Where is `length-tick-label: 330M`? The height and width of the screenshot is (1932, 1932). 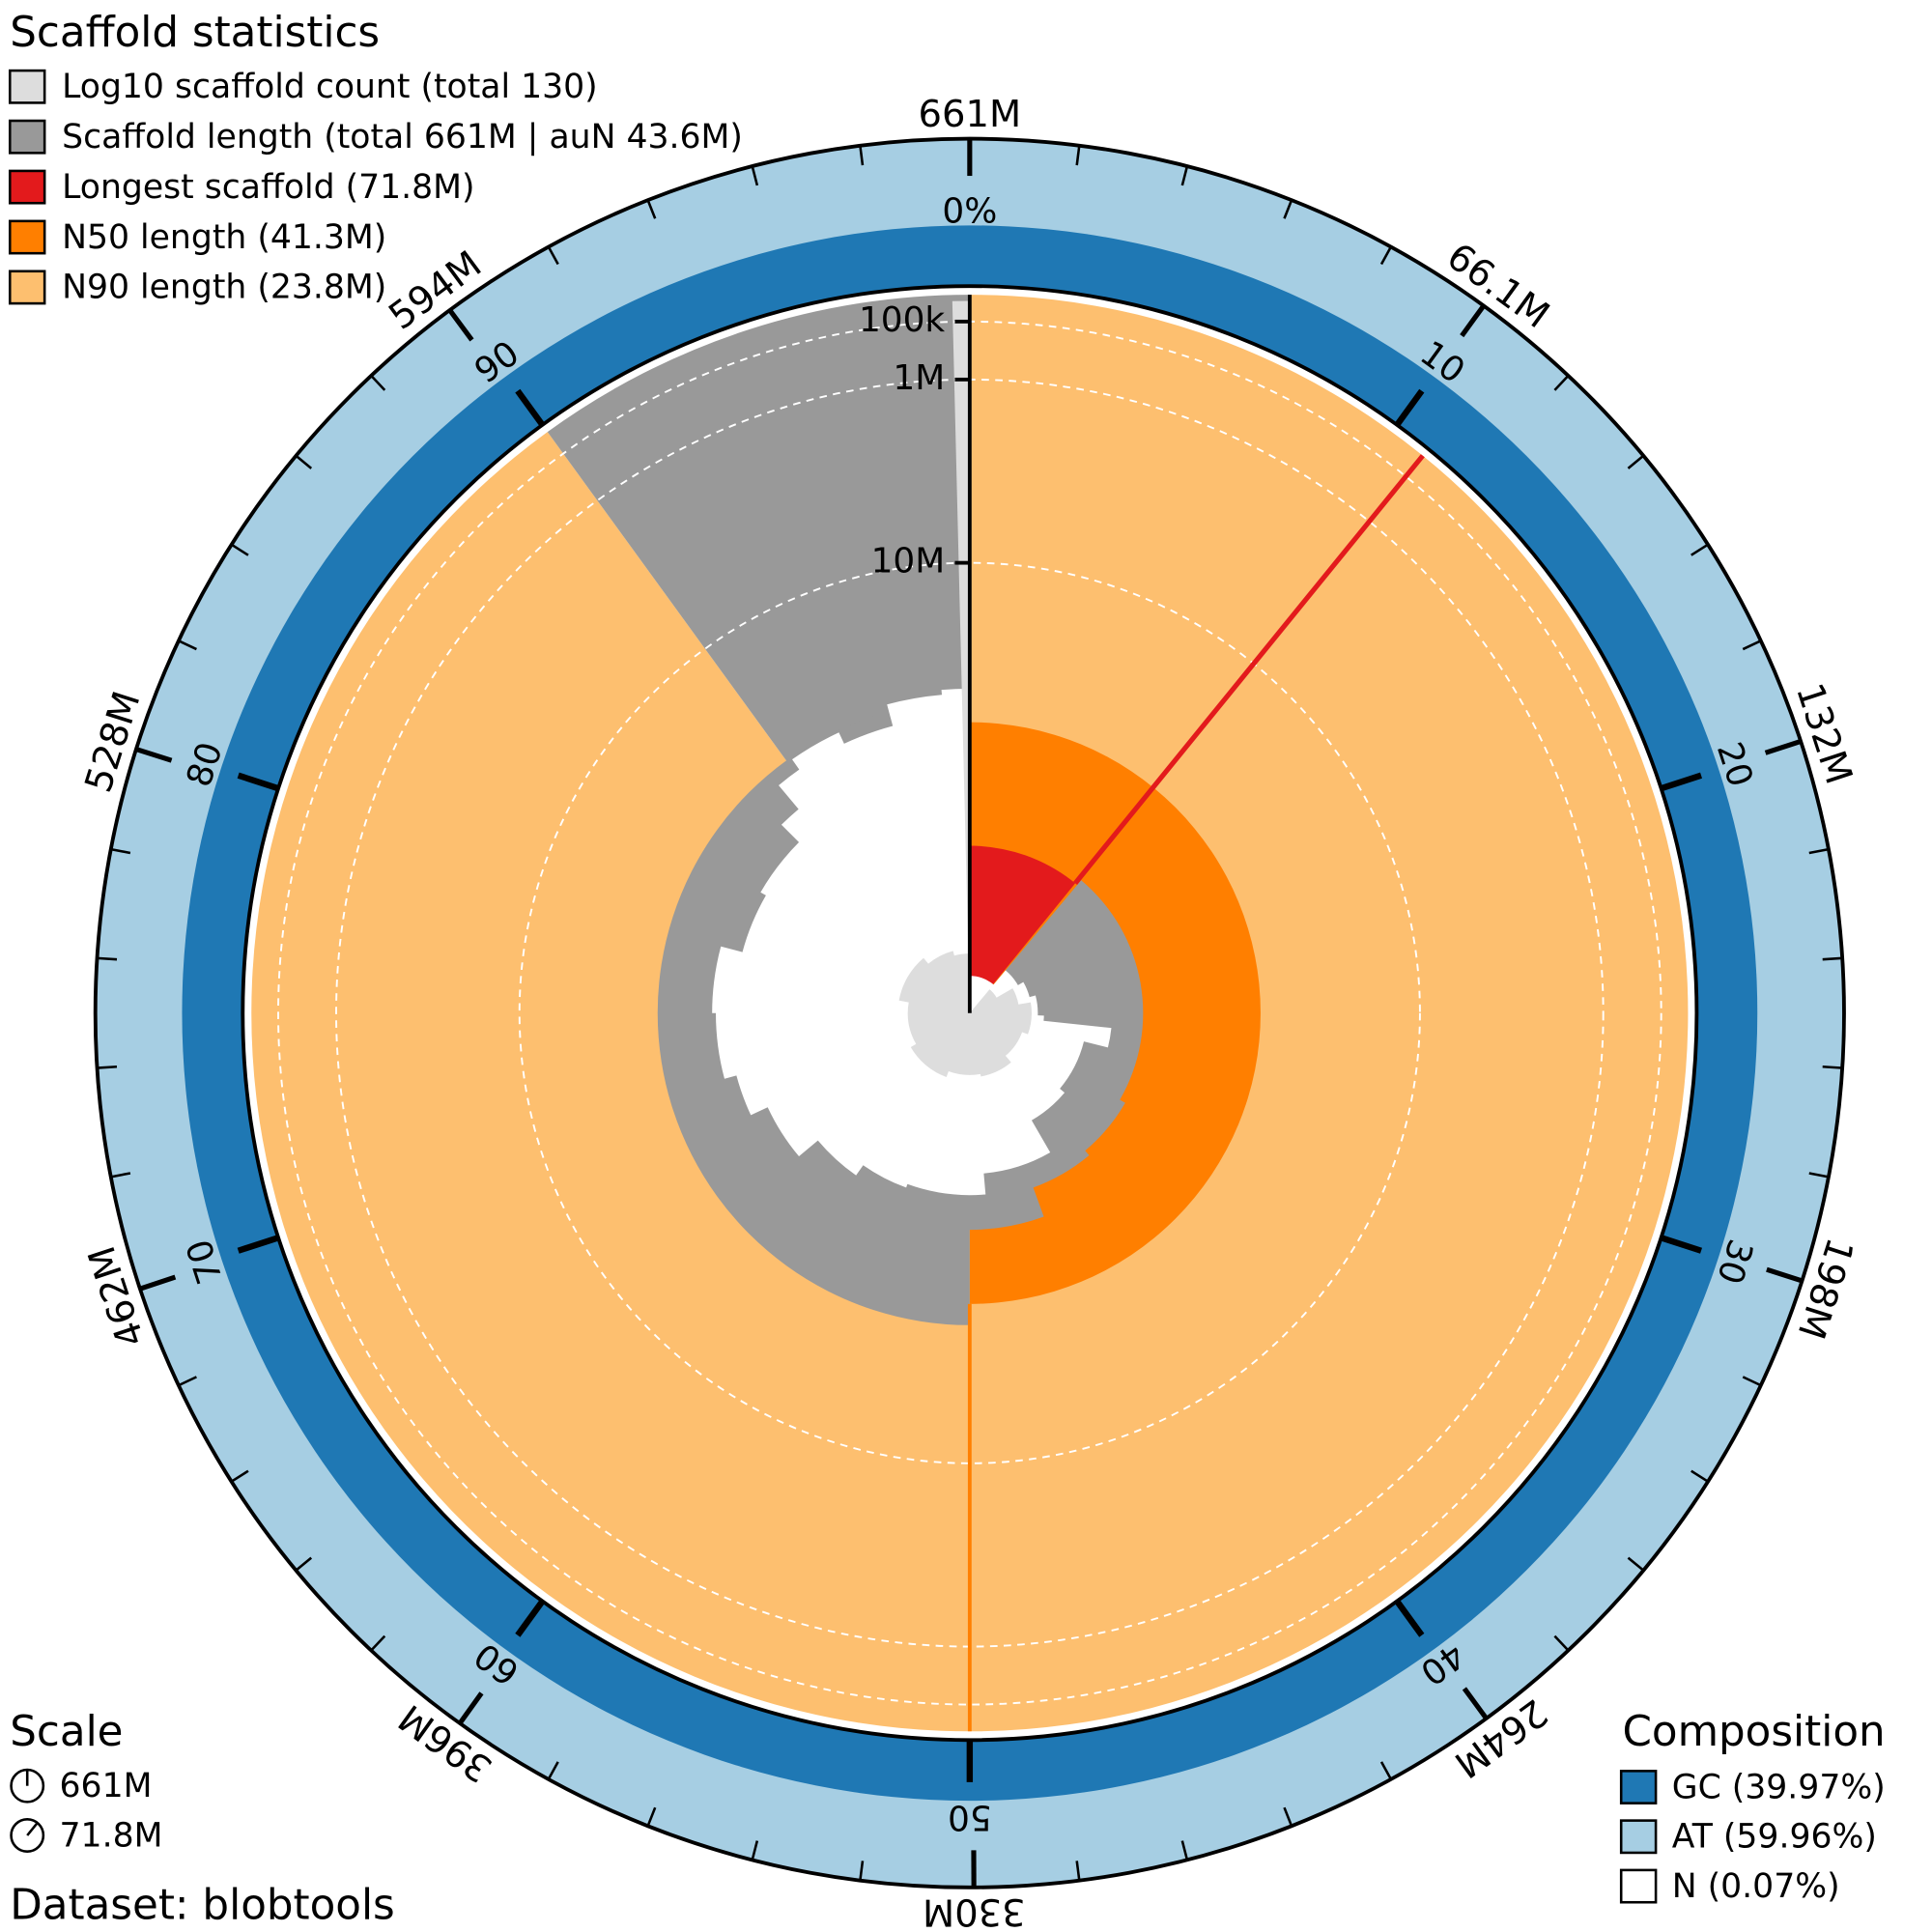
length-tick-label: 330M is located at coordinates (974, 1910).